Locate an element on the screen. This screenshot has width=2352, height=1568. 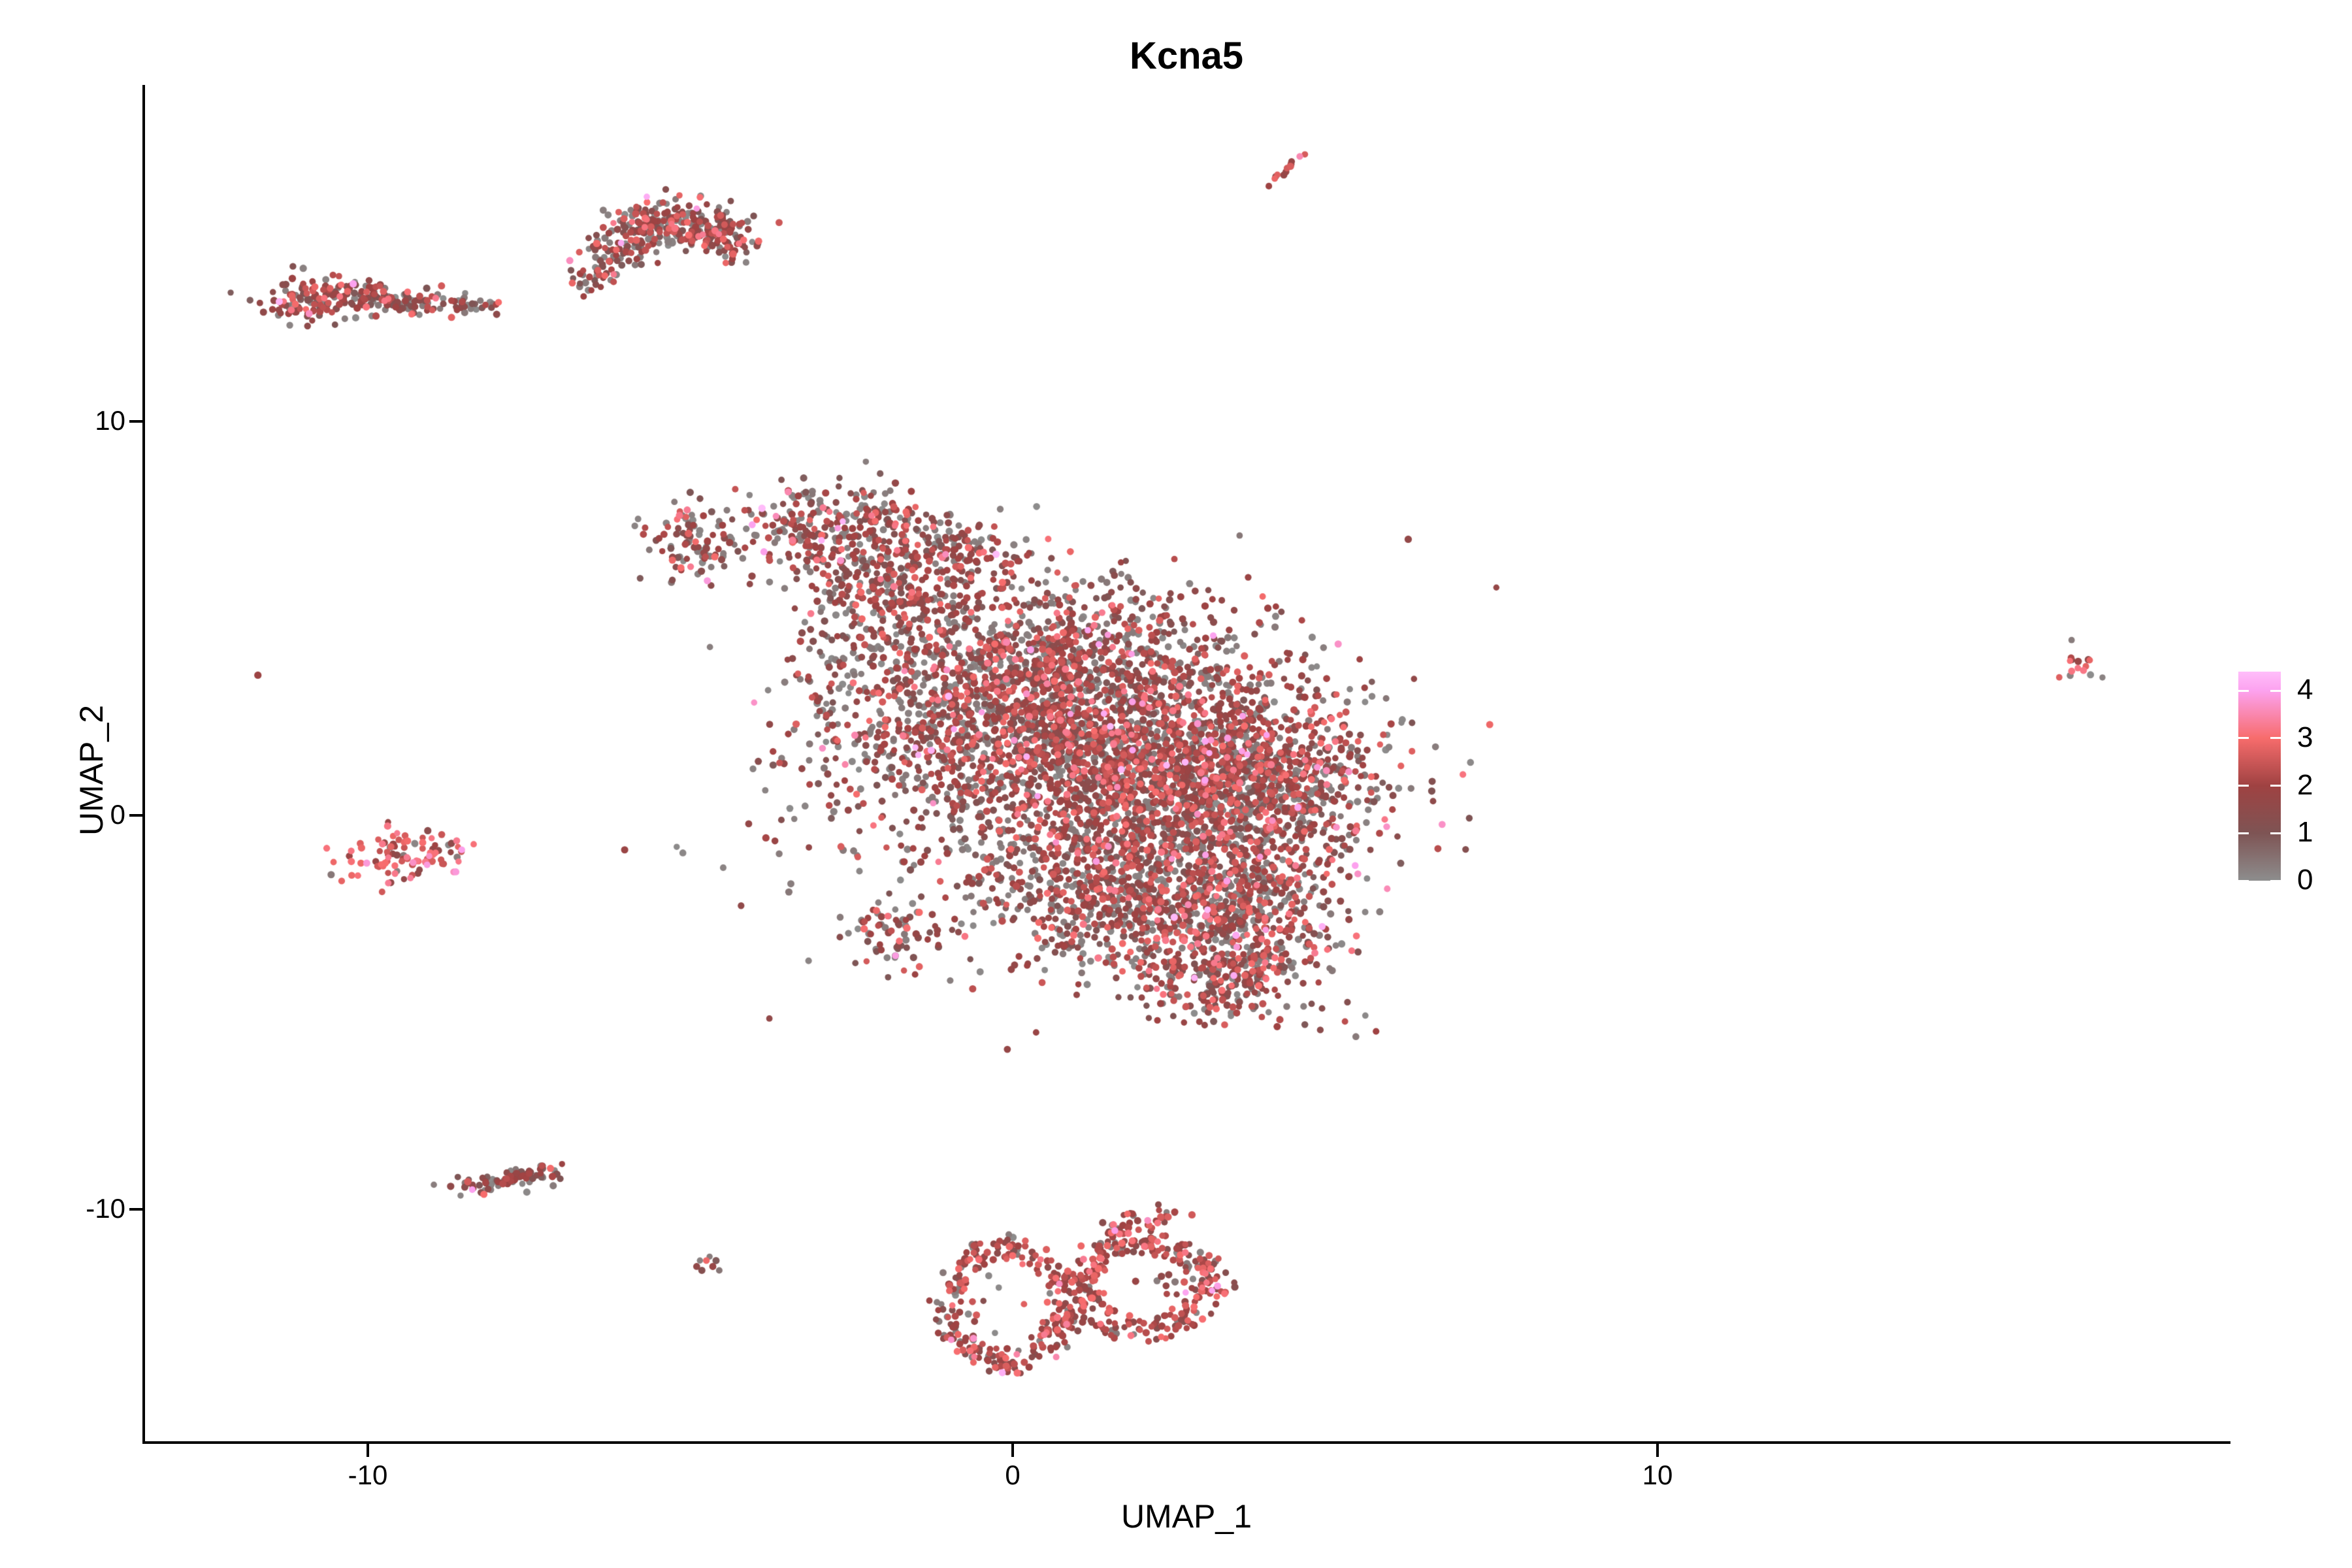
plot-title: Kcna5 is located at coordinates (1186, 56).